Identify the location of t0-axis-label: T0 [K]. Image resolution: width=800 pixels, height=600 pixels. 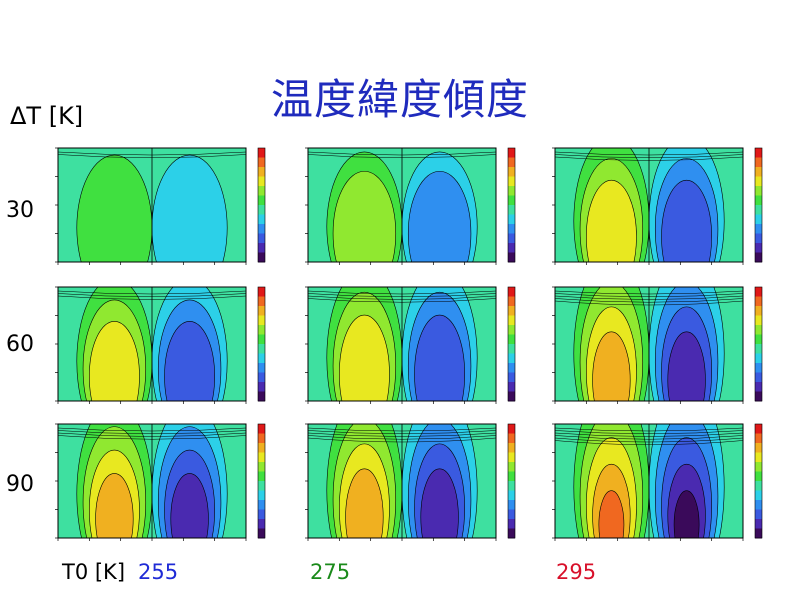
(94, 572).